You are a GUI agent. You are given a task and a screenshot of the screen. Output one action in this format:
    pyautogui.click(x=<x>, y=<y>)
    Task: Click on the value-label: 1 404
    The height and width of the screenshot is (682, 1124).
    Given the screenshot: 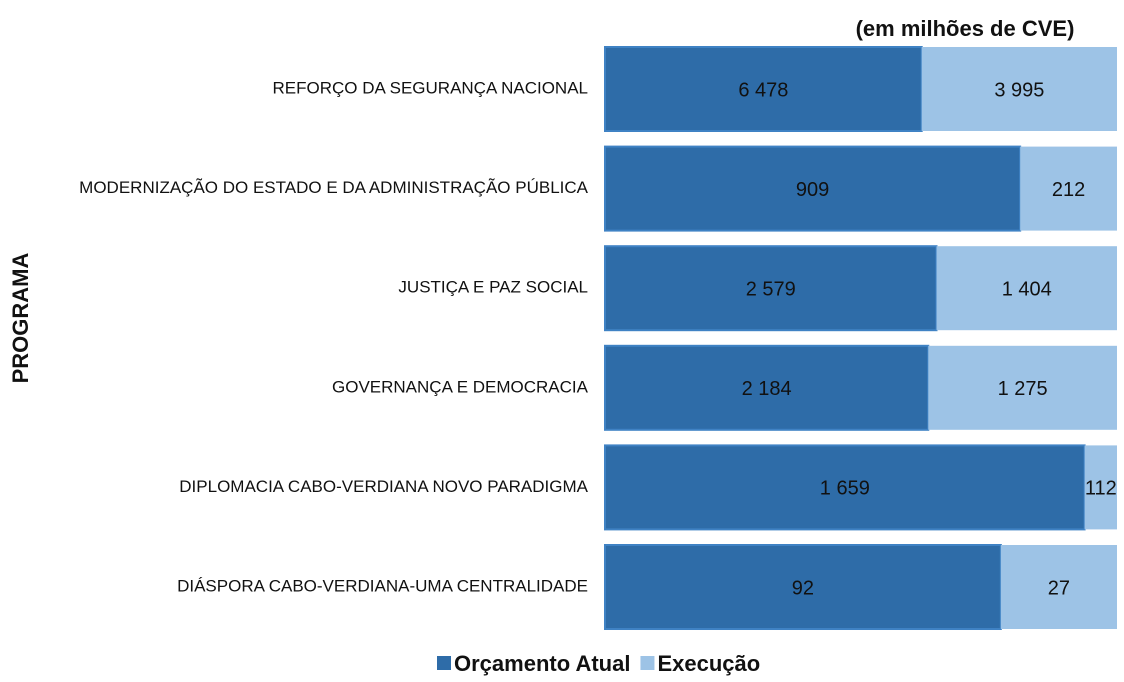 What is the action you would take?
    pyautogui.click(x=1027, y=289)
    